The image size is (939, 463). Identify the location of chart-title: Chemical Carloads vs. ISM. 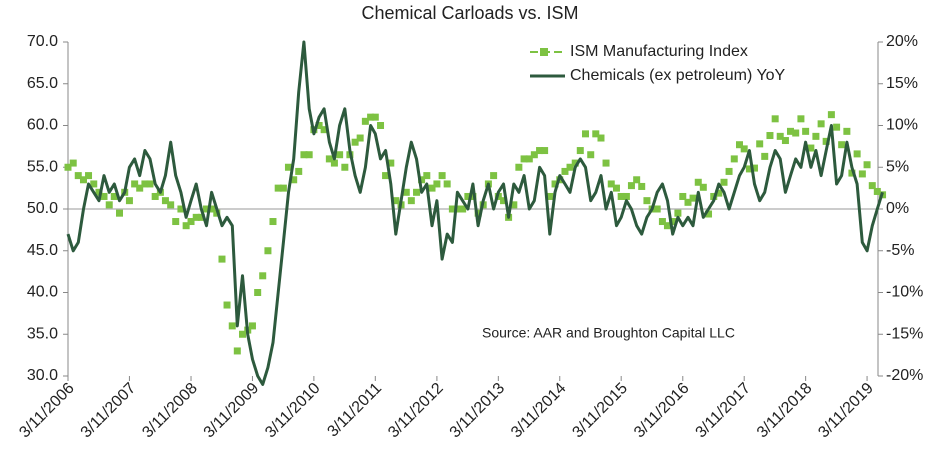
(469, 13).